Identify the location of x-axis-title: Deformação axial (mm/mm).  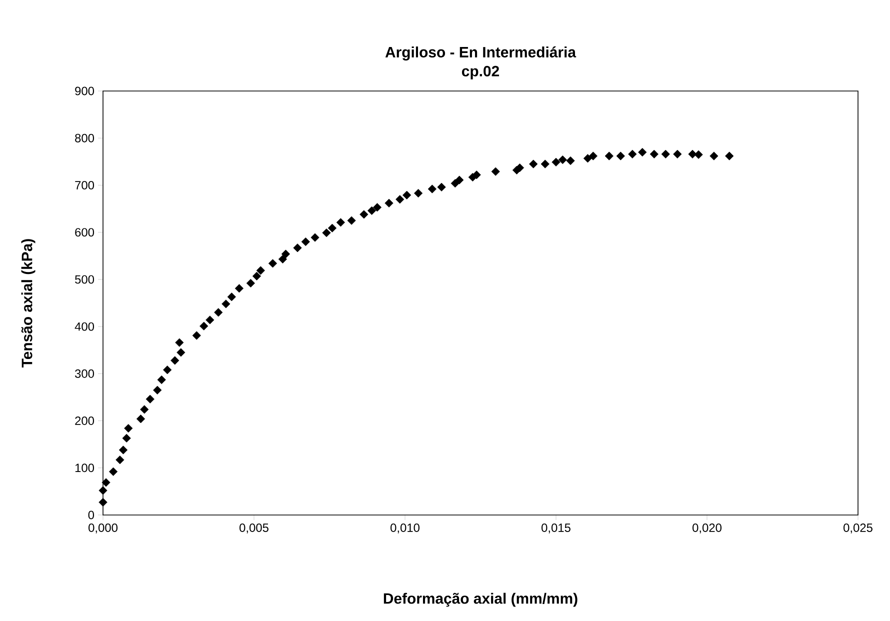
(481, 599).